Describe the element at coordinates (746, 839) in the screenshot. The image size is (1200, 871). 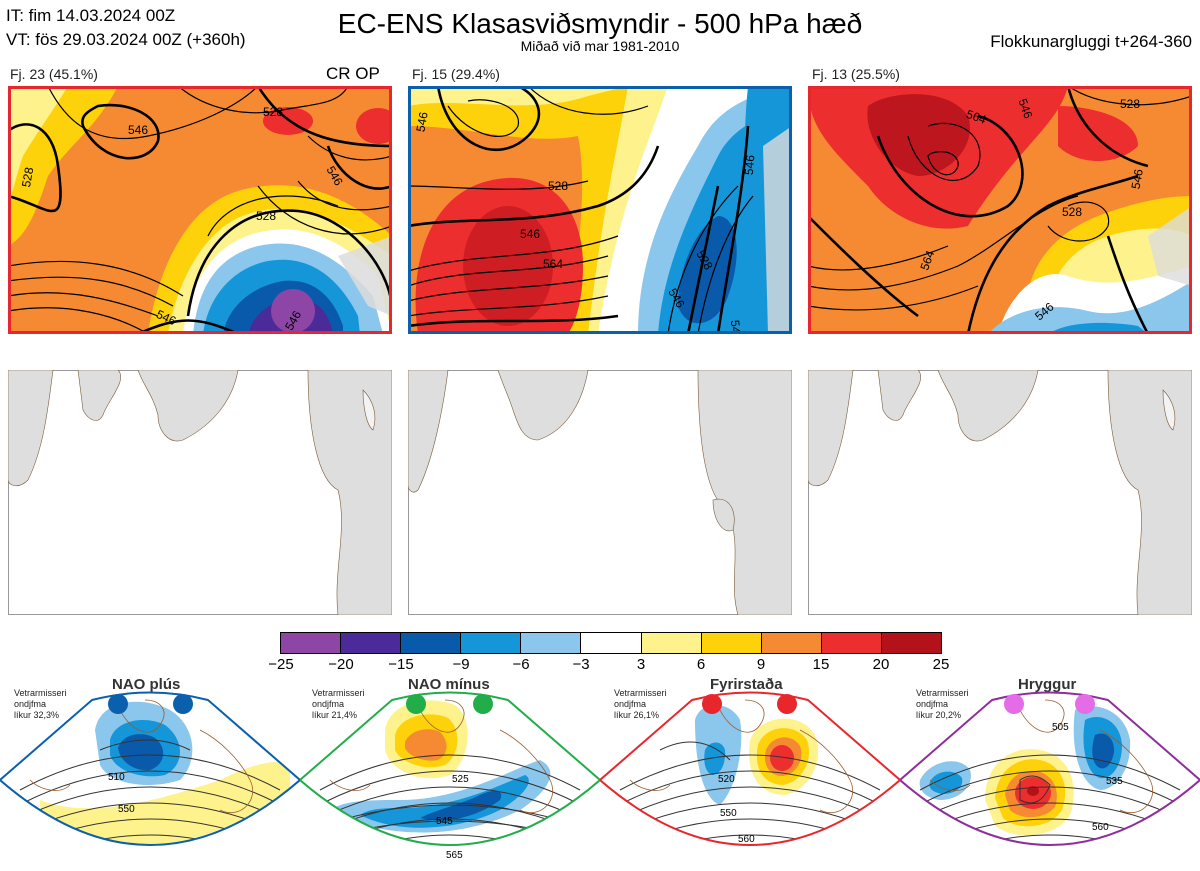
I see `regime-3-contour-label: 560` at that location.